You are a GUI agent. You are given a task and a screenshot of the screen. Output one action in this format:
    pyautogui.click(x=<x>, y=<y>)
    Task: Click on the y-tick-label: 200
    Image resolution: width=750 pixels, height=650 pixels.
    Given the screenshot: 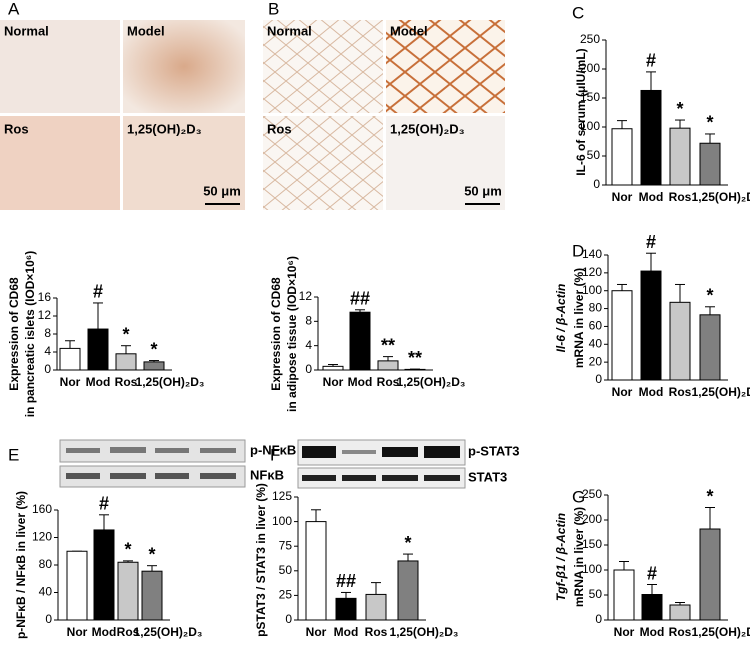 What is the action you would take?
    pyautogui.click(x=590, y=68)
    